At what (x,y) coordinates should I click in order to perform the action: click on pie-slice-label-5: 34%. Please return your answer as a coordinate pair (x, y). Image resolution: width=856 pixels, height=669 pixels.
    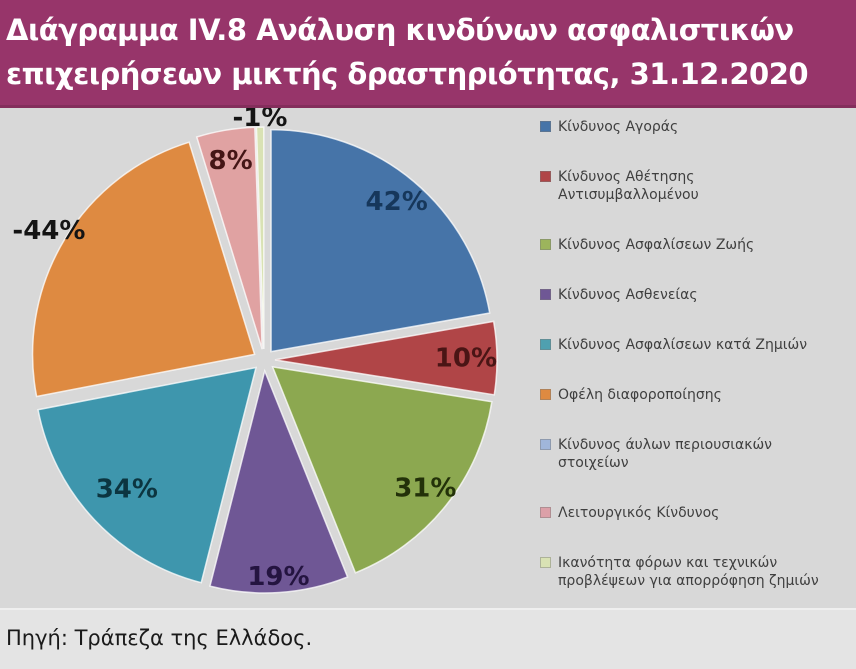
    Looking at the image, I should click on (127, 489).